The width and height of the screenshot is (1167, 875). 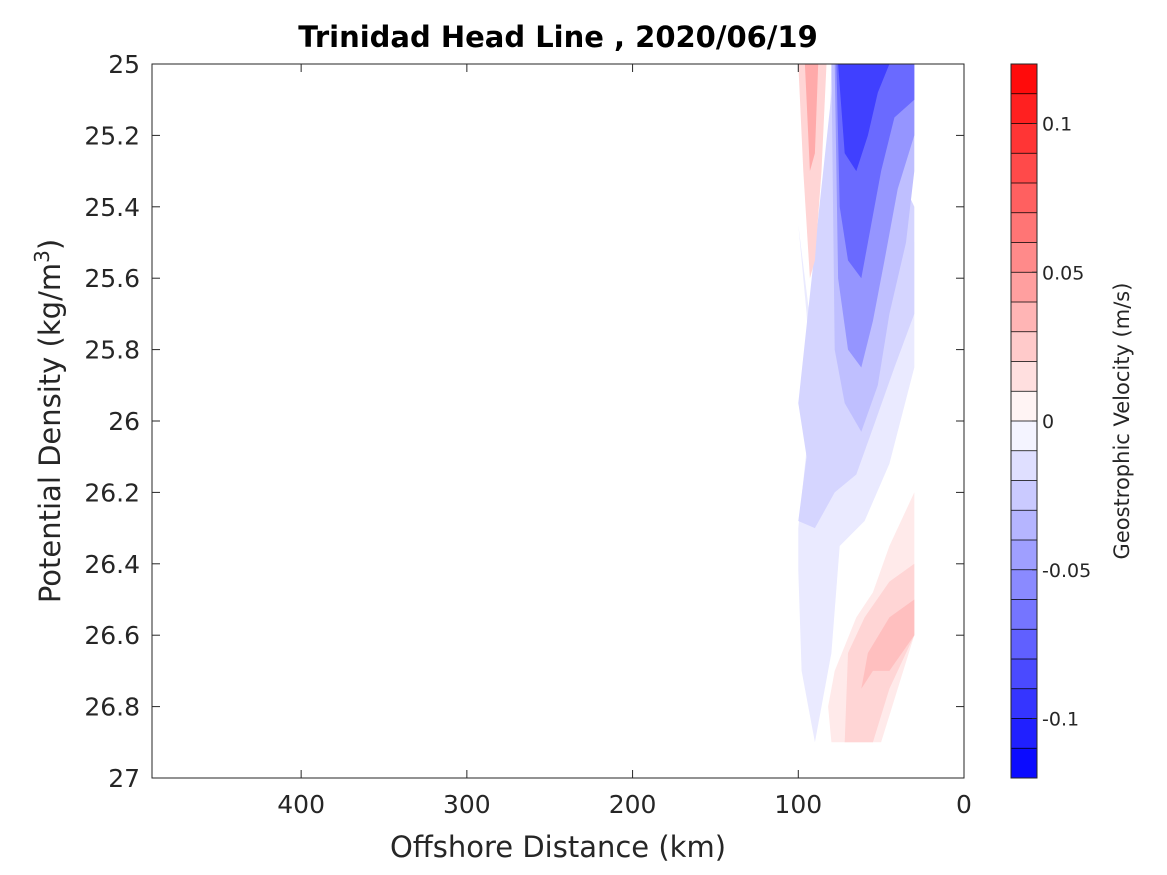 I want to click on y-axis-label: Potential Density (kg/m3), so click(x=48, y=421).